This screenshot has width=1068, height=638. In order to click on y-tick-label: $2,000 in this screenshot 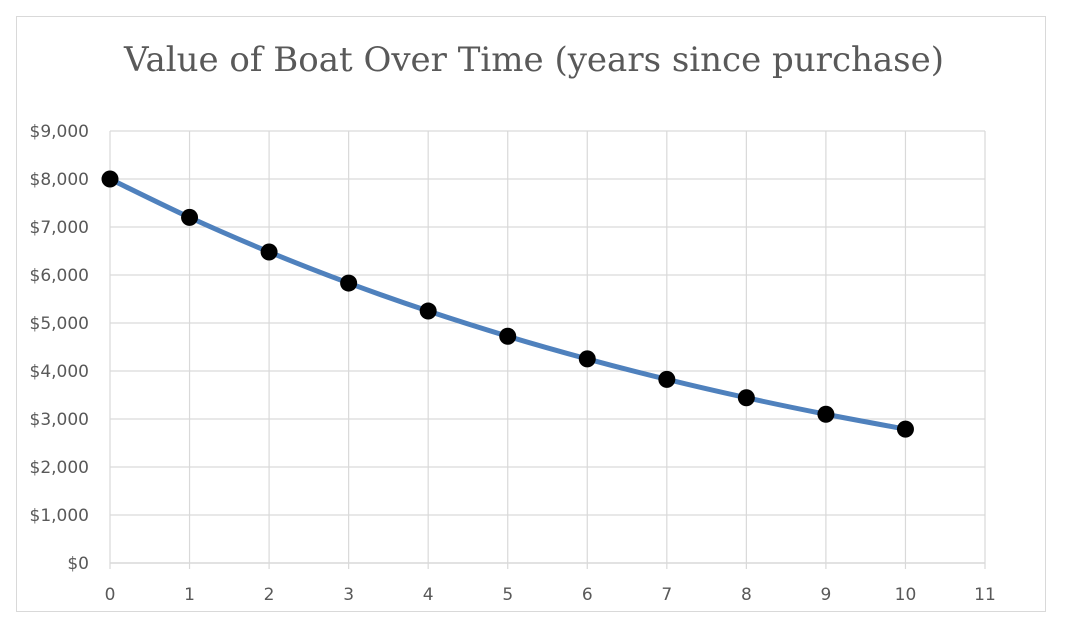, I will do `click(59, 468)`.